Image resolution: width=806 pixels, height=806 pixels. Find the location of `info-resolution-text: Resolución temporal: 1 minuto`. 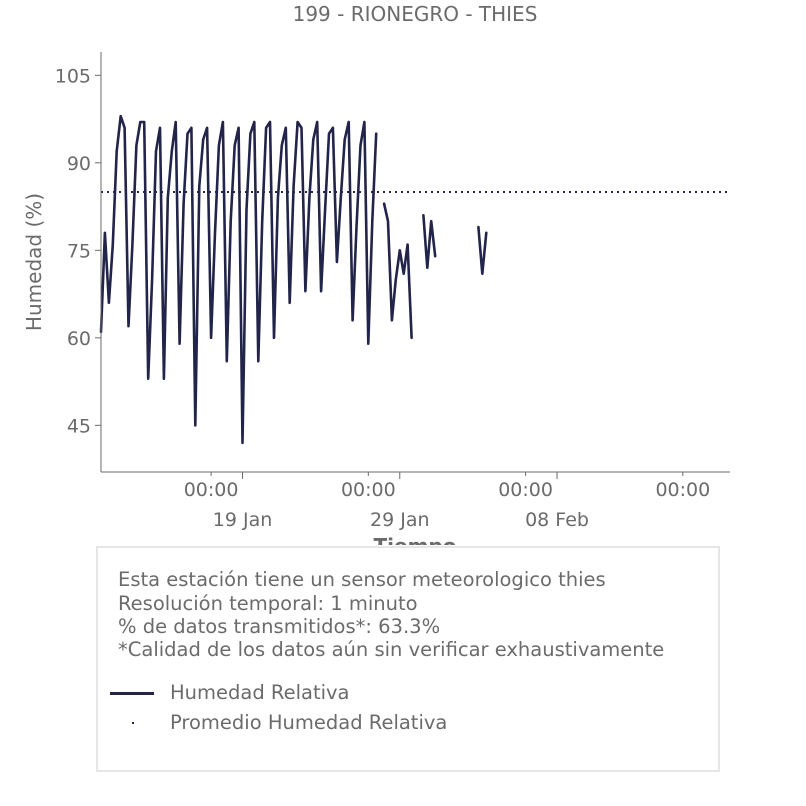

info-resolution-text: Resolución temporal: 1 minuto is located at coordinates (268, 603).